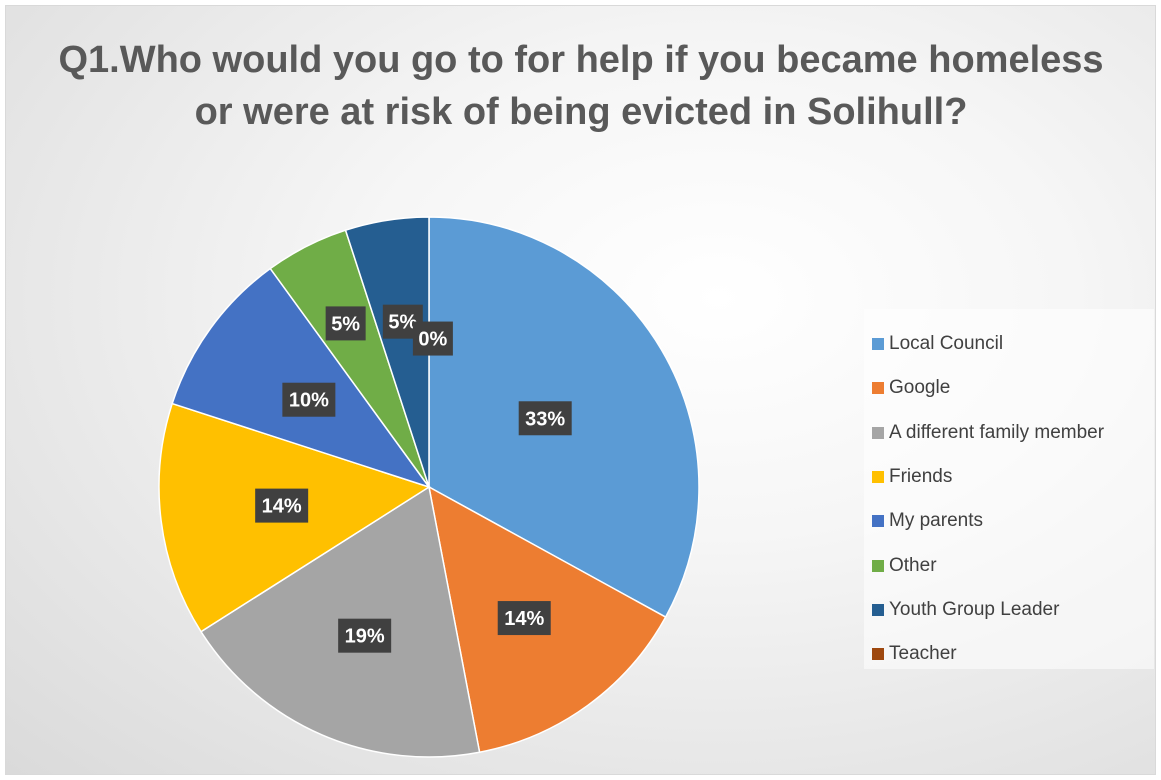  I want to click on legend-label: Teacher, so click(923, 654).